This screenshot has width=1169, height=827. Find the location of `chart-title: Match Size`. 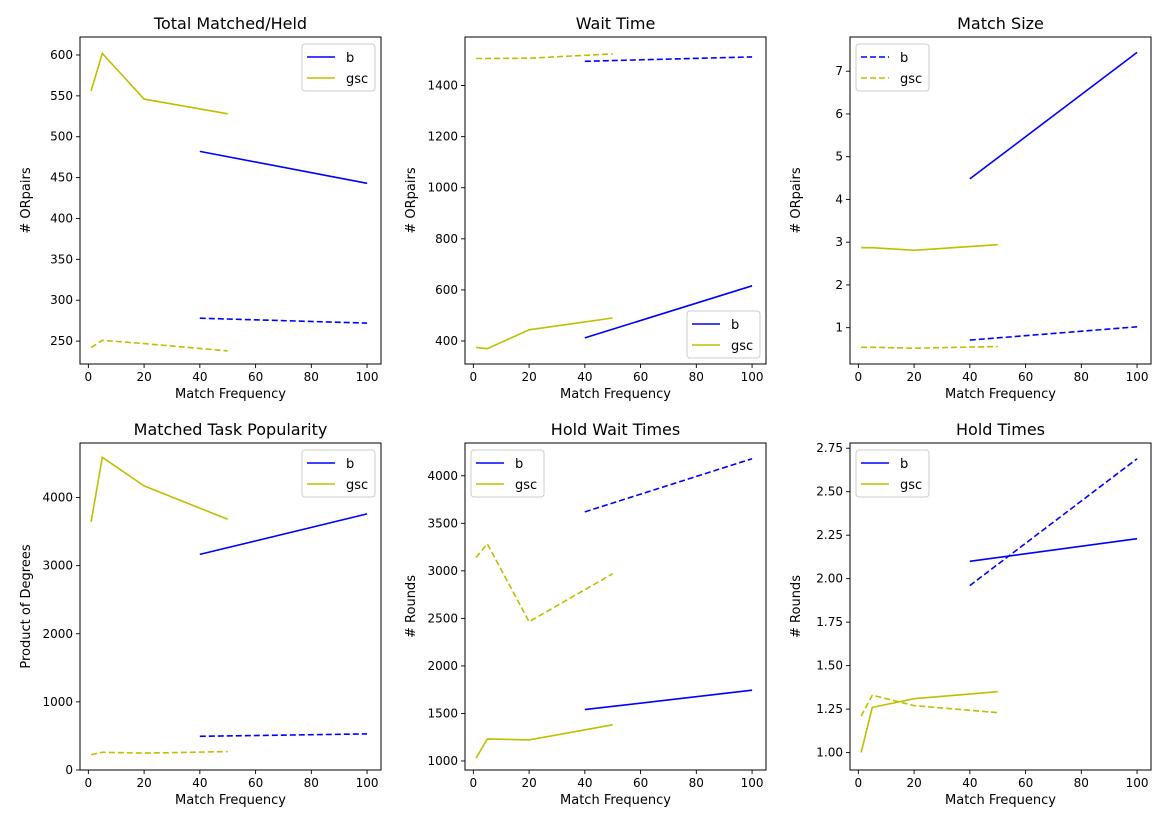

chart-title: Match Size is located at coordinates (1000, 23).